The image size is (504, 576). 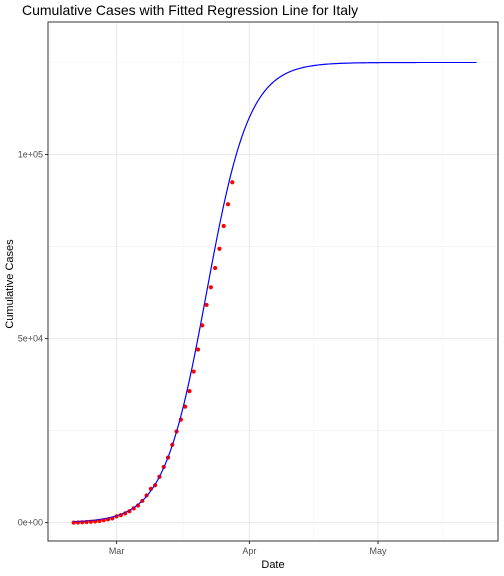 I want to click on x-axis-label: Date, so click(x=272, y=565).